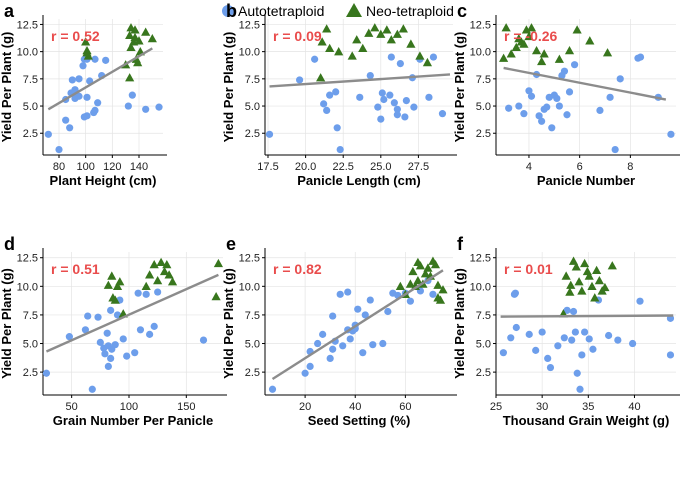 This screenshot has height=478, width=685. Describe the element at coordinates (380, 167) in the screenshot. I see `x-tick-label: 25.0` at that location.